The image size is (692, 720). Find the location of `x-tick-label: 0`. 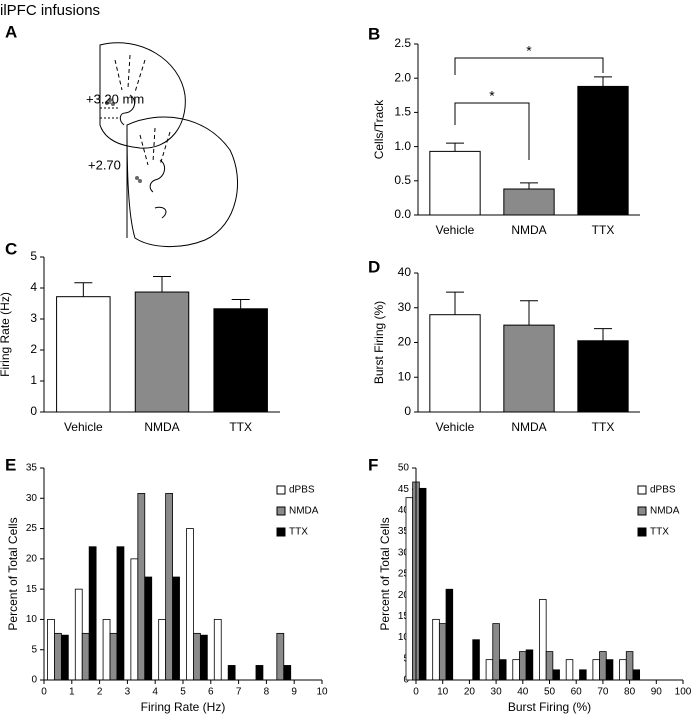

x-tick-label: 0 is located at coordinates (44, 692).